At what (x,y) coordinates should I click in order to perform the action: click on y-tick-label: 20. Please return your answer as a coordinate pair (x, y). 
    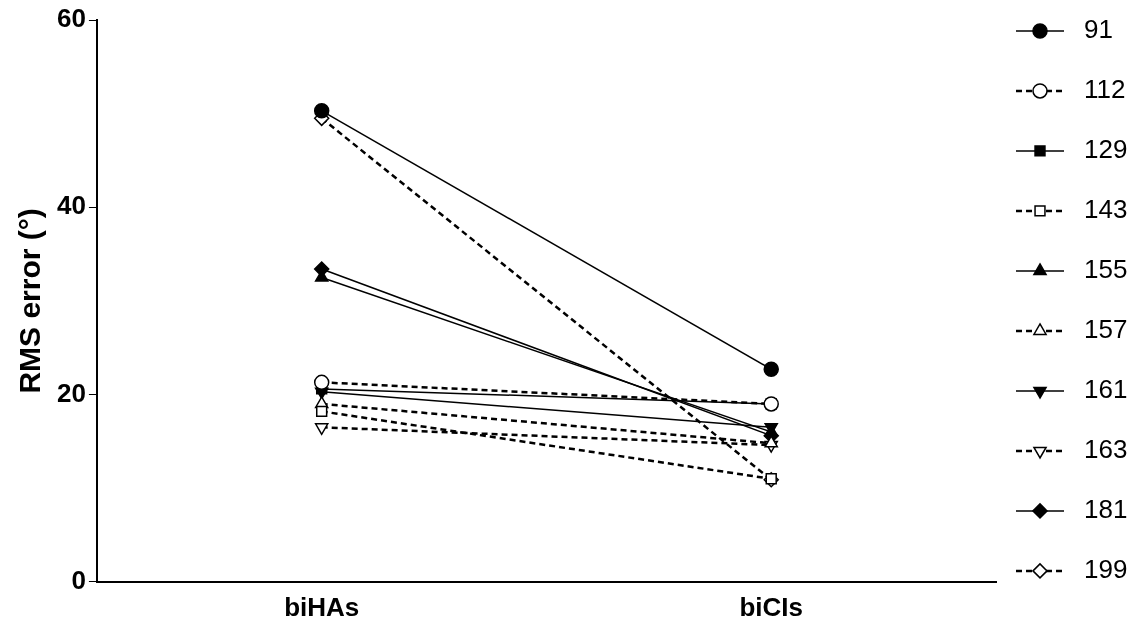
    Looking at the image, I should click on (71, 392).